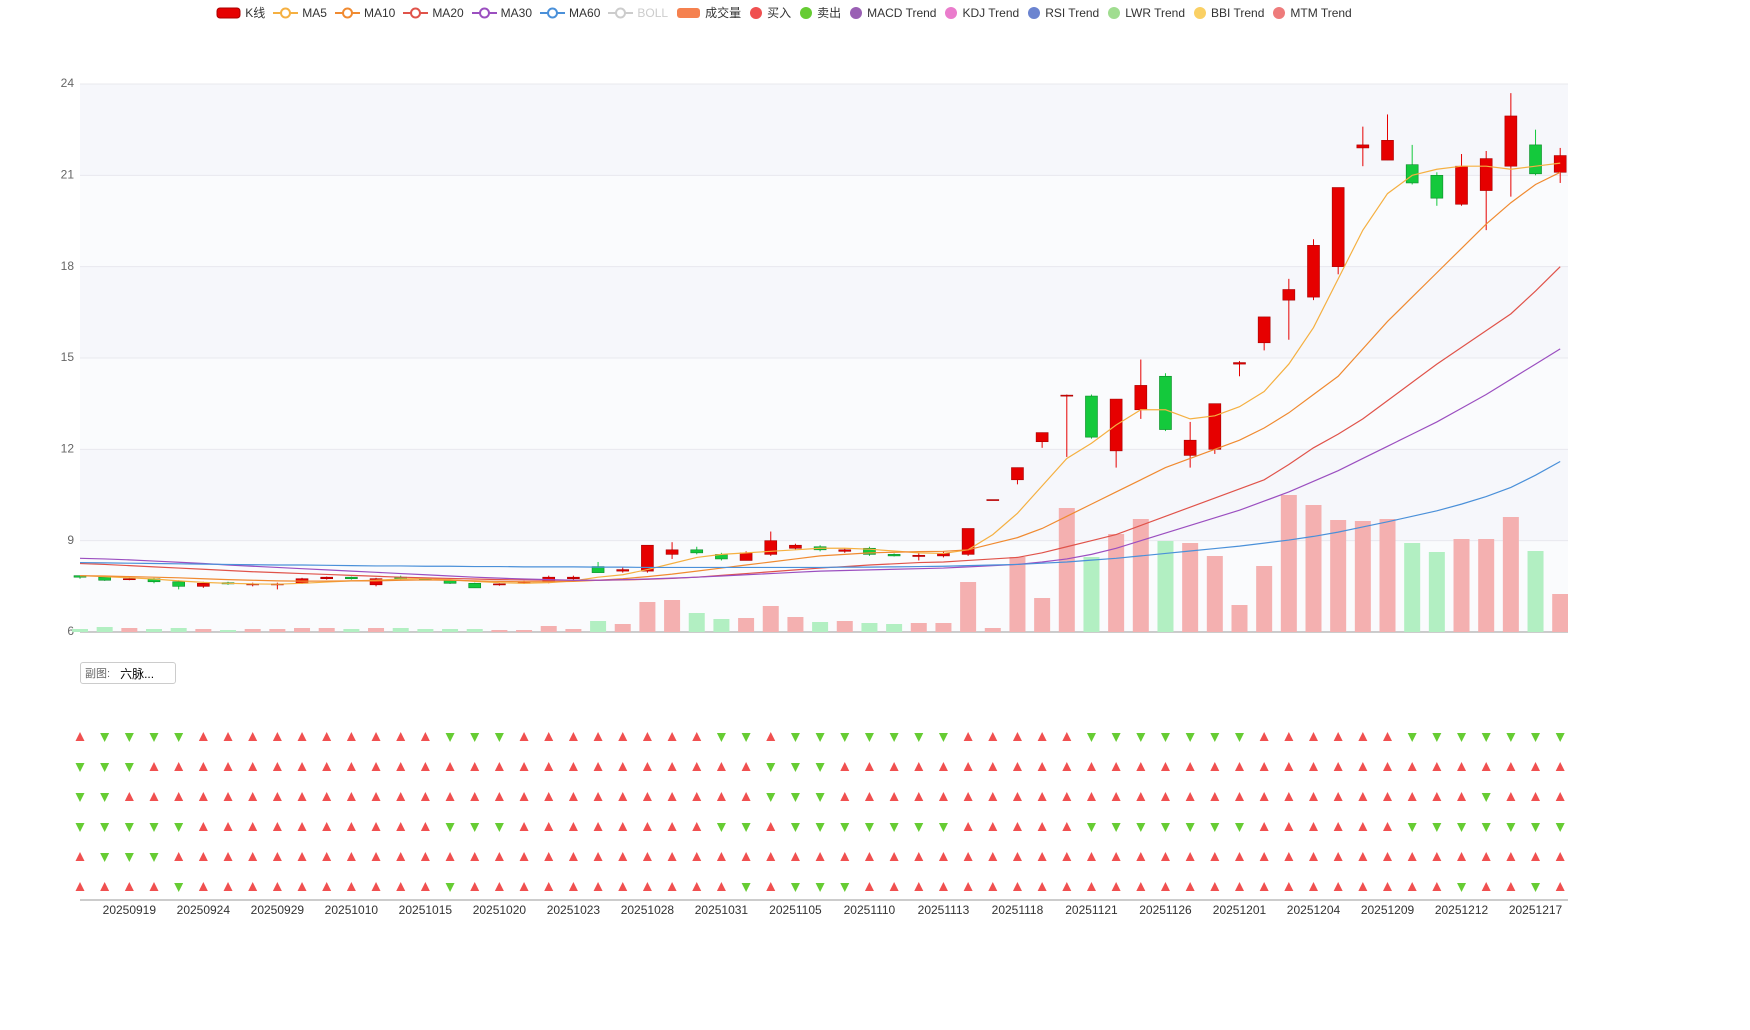 The image size is (1750, 1030). I want to click on legend-label: BBI Trend, so click(1238, 12).